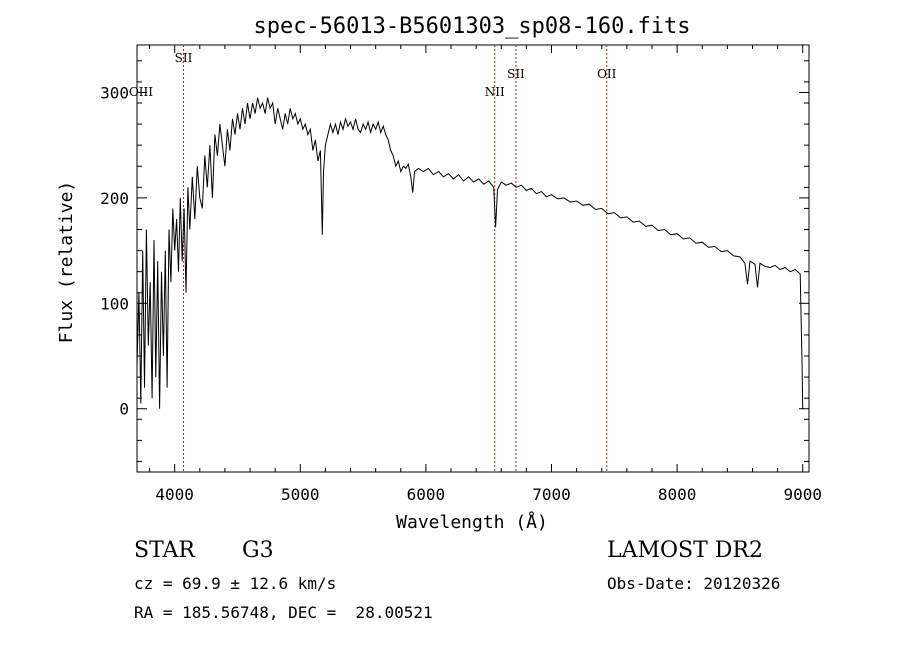 The height and width of the screenshot is (649, 900). I want to click on y-tick-label: 0, so click(124, 409).